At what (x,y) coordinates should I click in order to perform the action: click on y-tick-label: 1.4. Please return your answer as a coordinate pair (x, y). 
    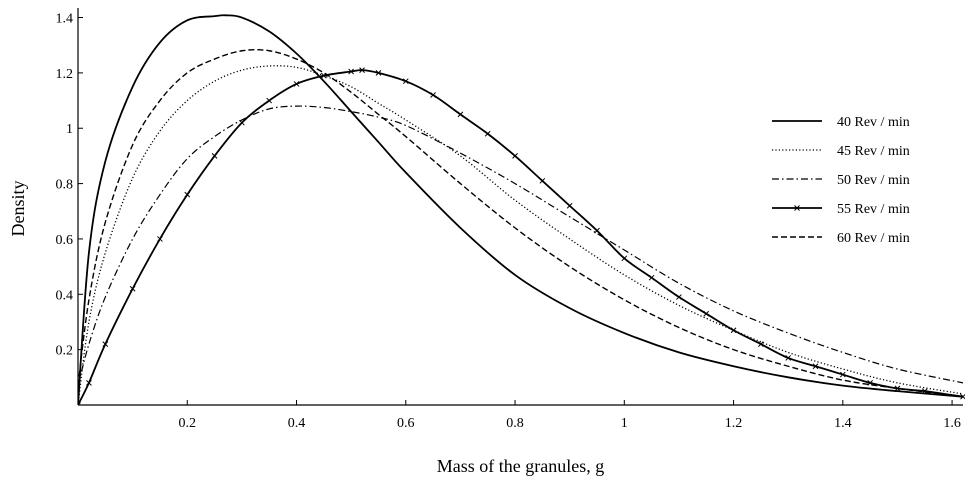
    Looking at the image, I should click on (65, 19).